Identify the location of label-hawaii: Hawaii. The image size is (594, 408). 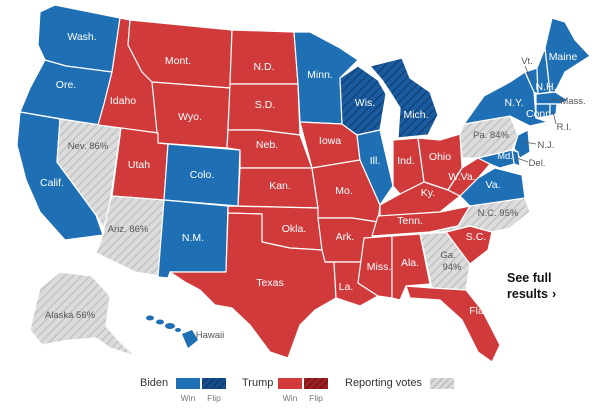
(210, 335).